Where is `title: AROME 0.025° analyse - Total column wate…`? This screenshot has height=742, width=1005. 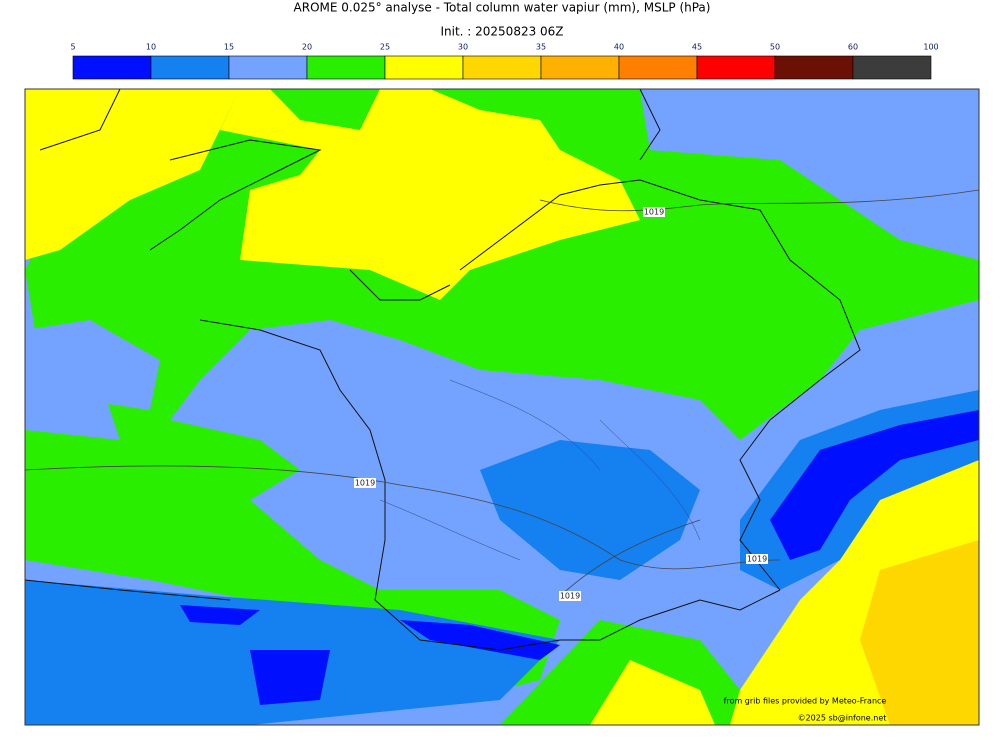 title: AROME 0.025° analyse - Total column wate… is located at coordinates (502, 8).